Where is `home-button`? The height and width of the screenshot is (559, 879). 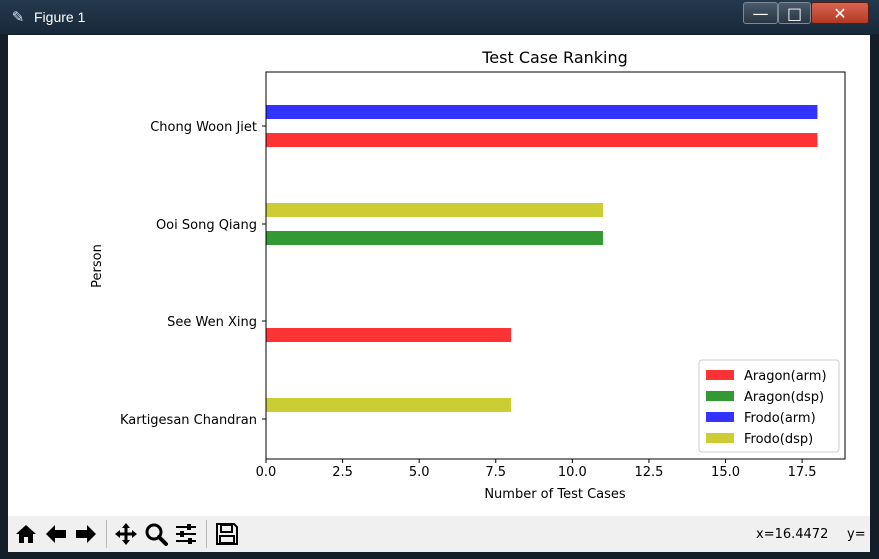
home-button is located at coordinates (26, 534).